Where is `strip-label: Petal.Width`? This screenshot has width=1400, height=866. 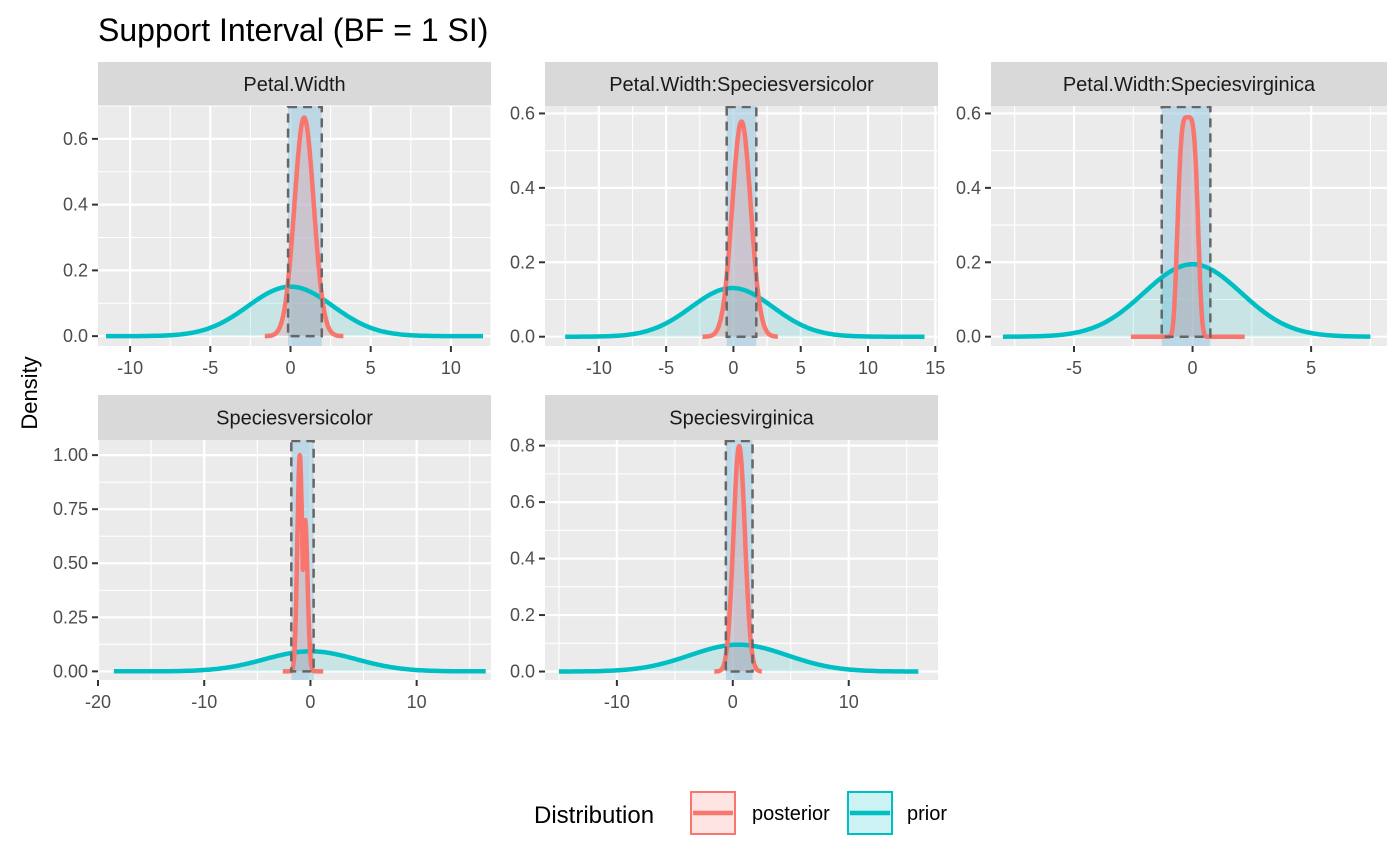
strip-label: Petal.Width is located at coordinates (294, 85).